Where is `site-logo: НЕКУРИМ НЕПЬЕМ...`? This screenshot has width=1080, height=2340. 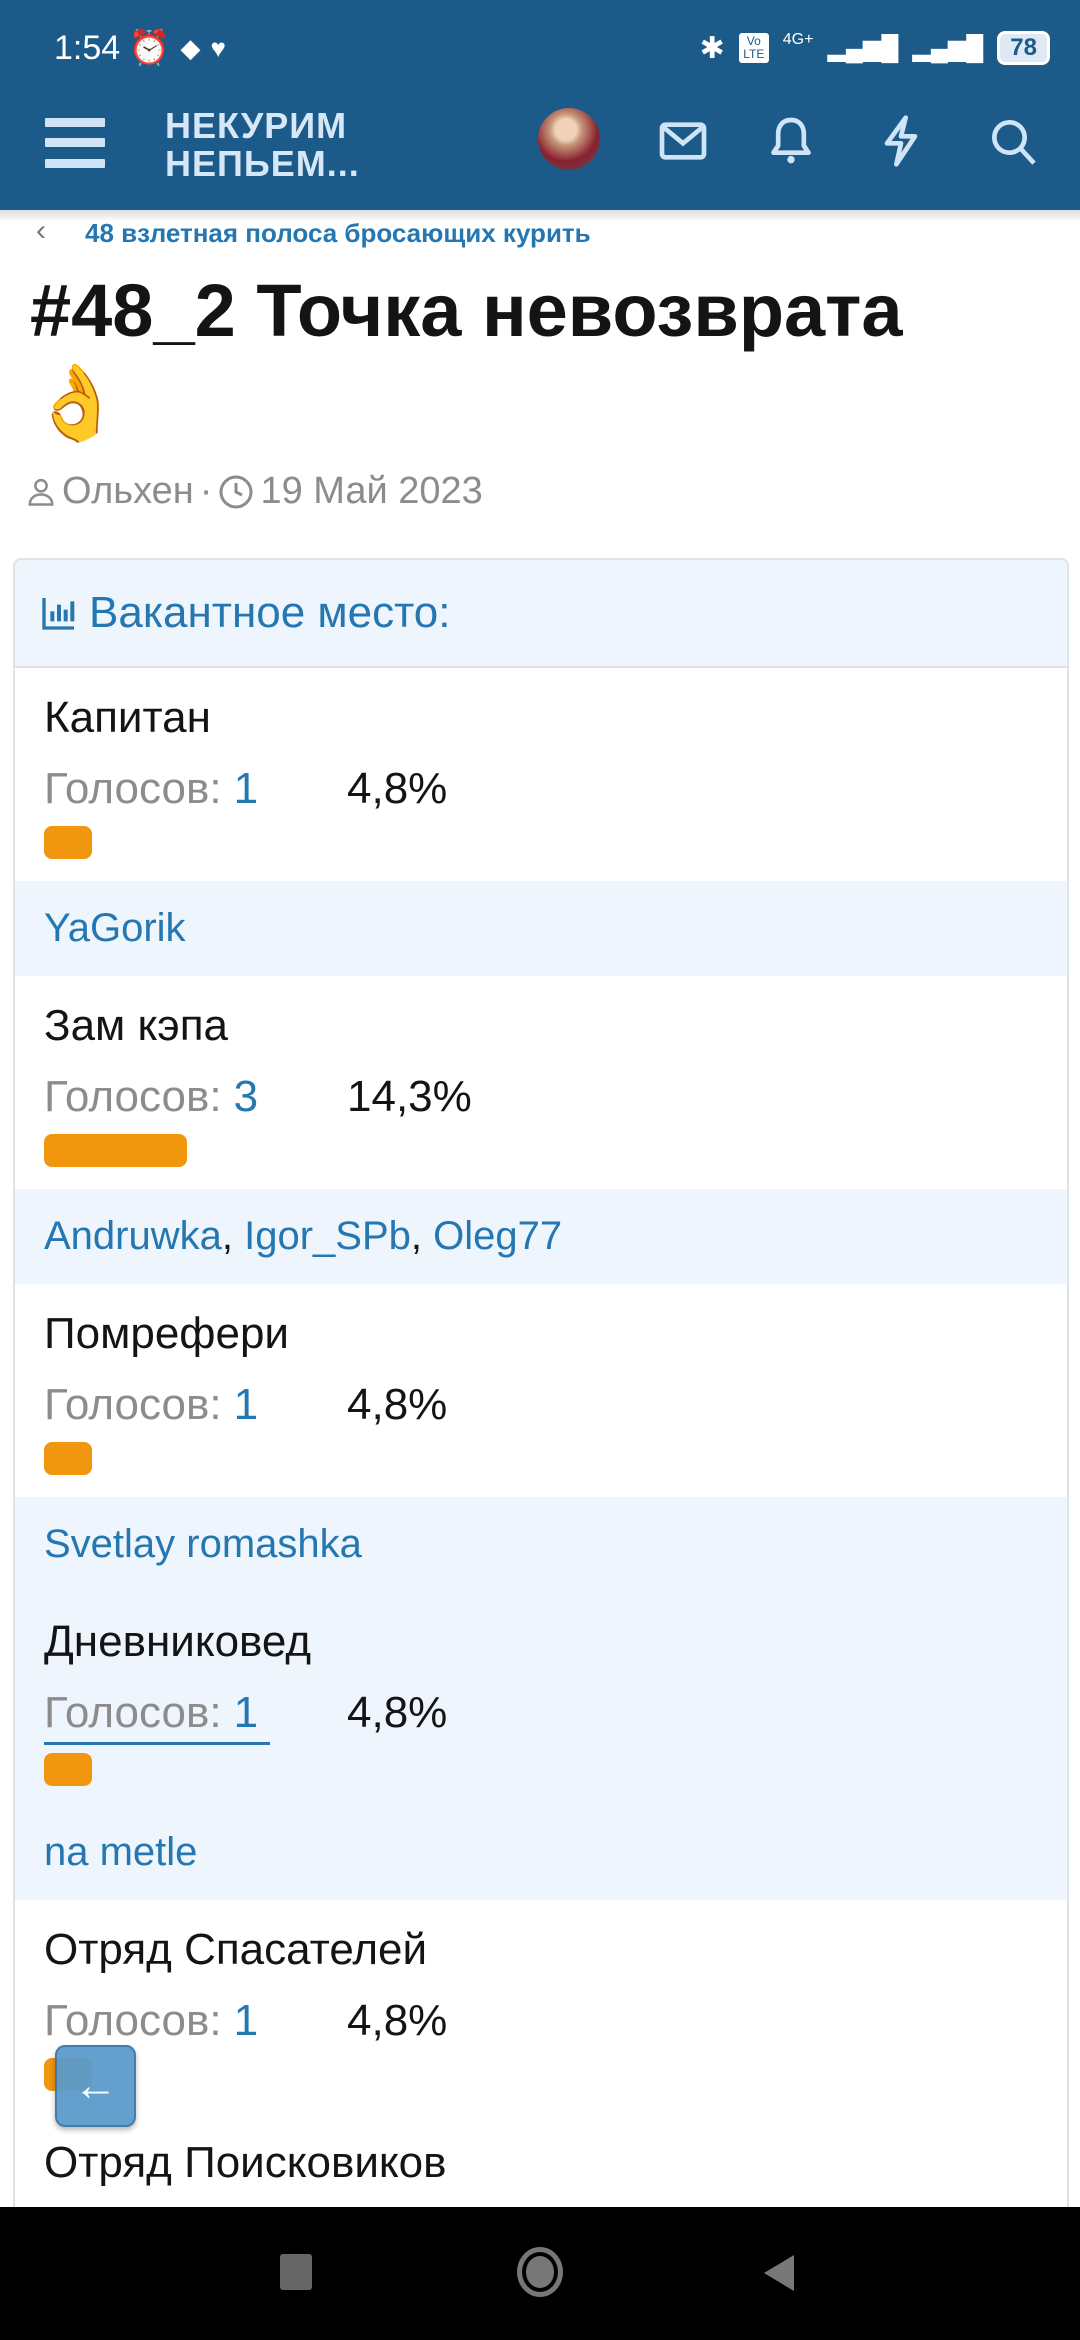
site-logo: НЕКУРИМ НЕПЬЕМ... is located at coordinates (262, 145).